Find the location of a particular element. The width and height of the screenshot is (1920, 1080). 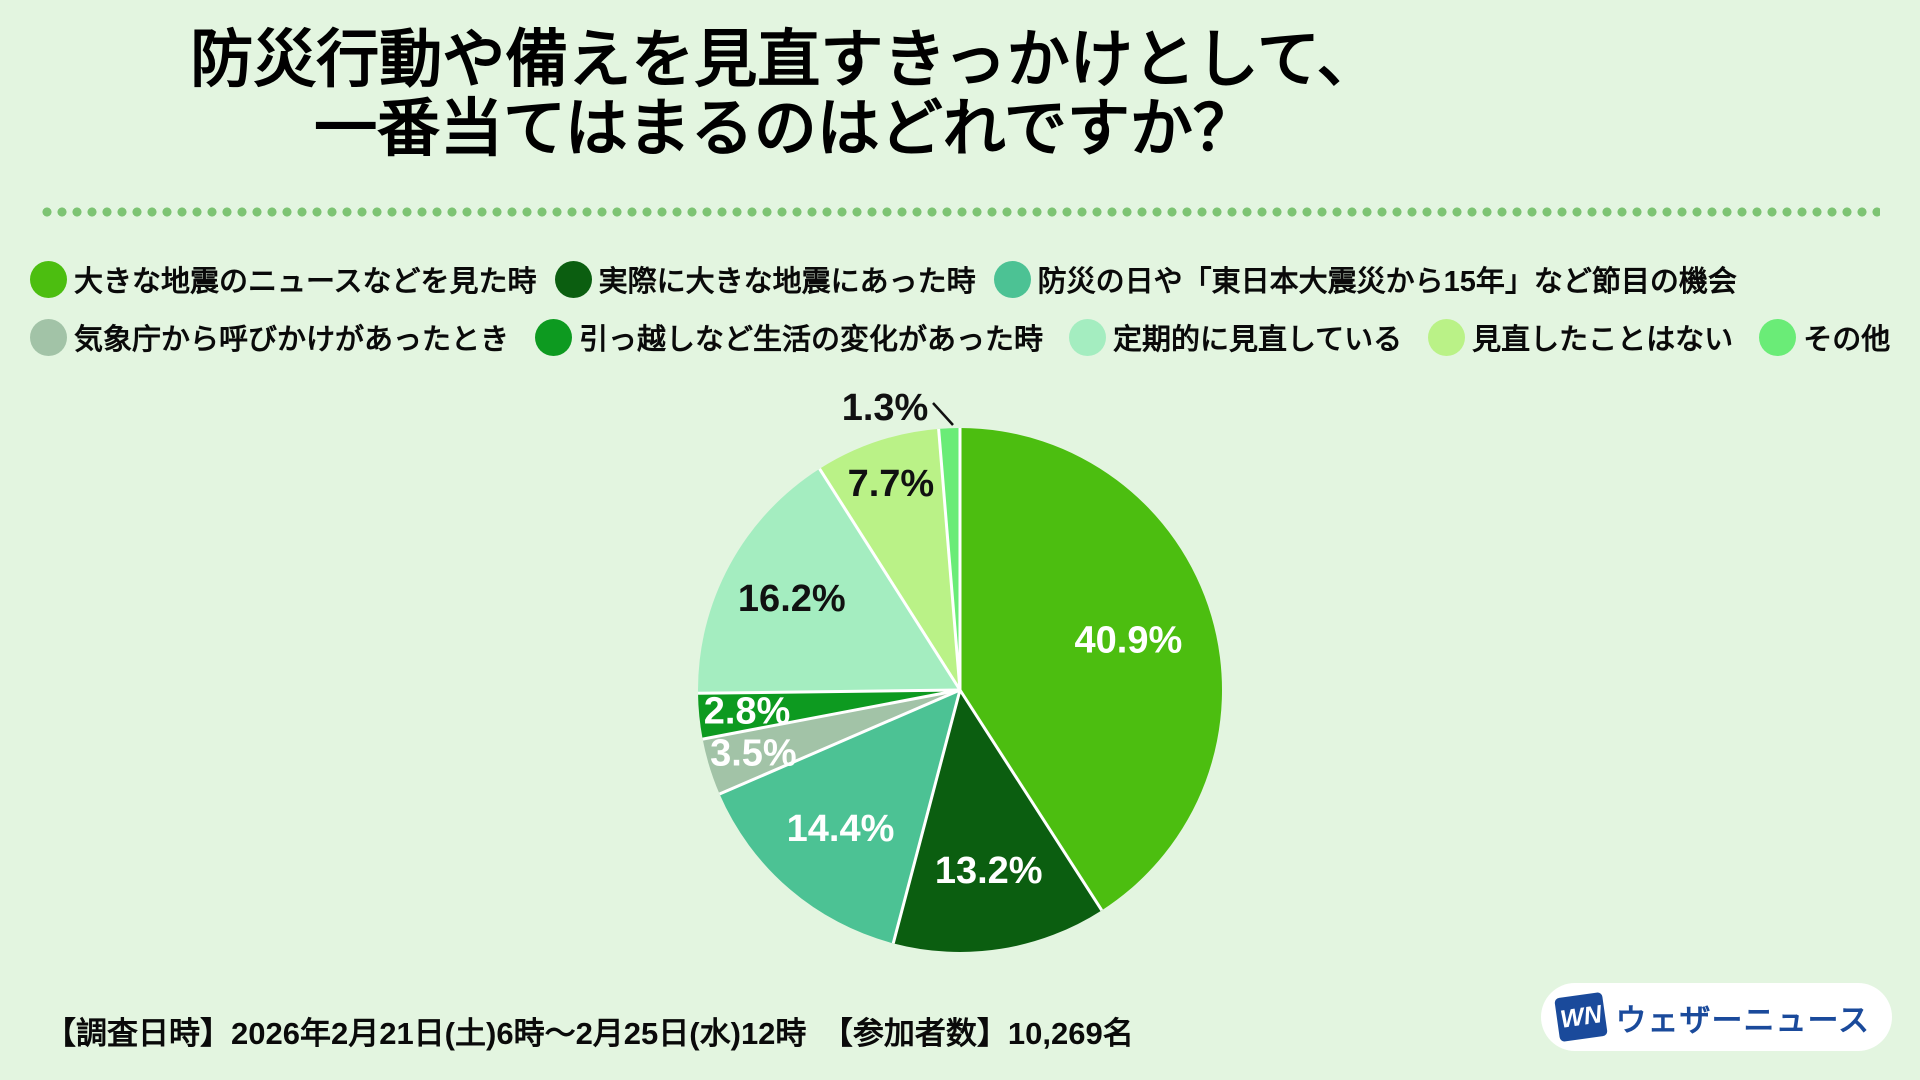

slice-value-label: 1.3% is located at coordinates (885, 408).